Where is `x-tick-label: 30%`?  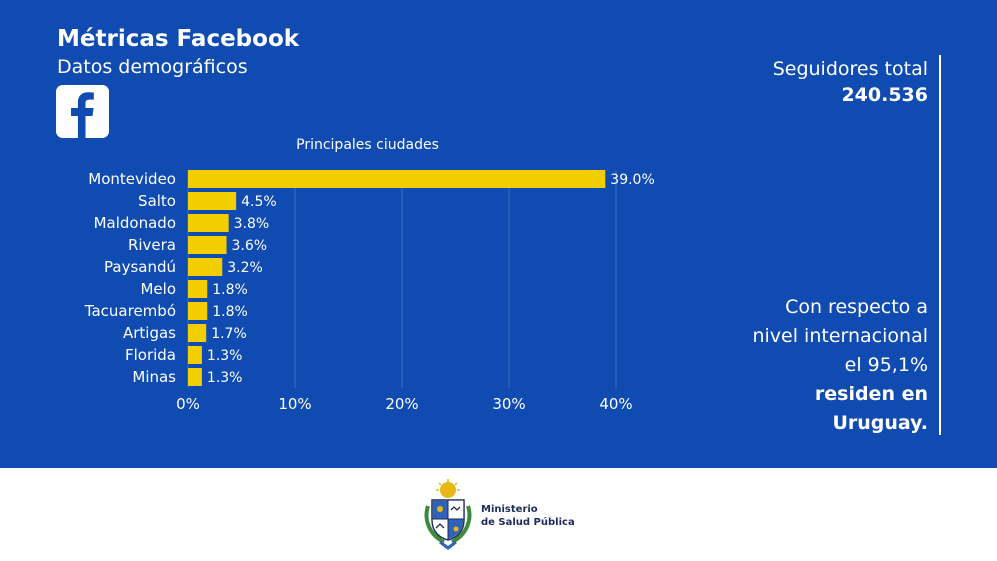
x-tick-label: 30% is located at coordinates (508, 404).